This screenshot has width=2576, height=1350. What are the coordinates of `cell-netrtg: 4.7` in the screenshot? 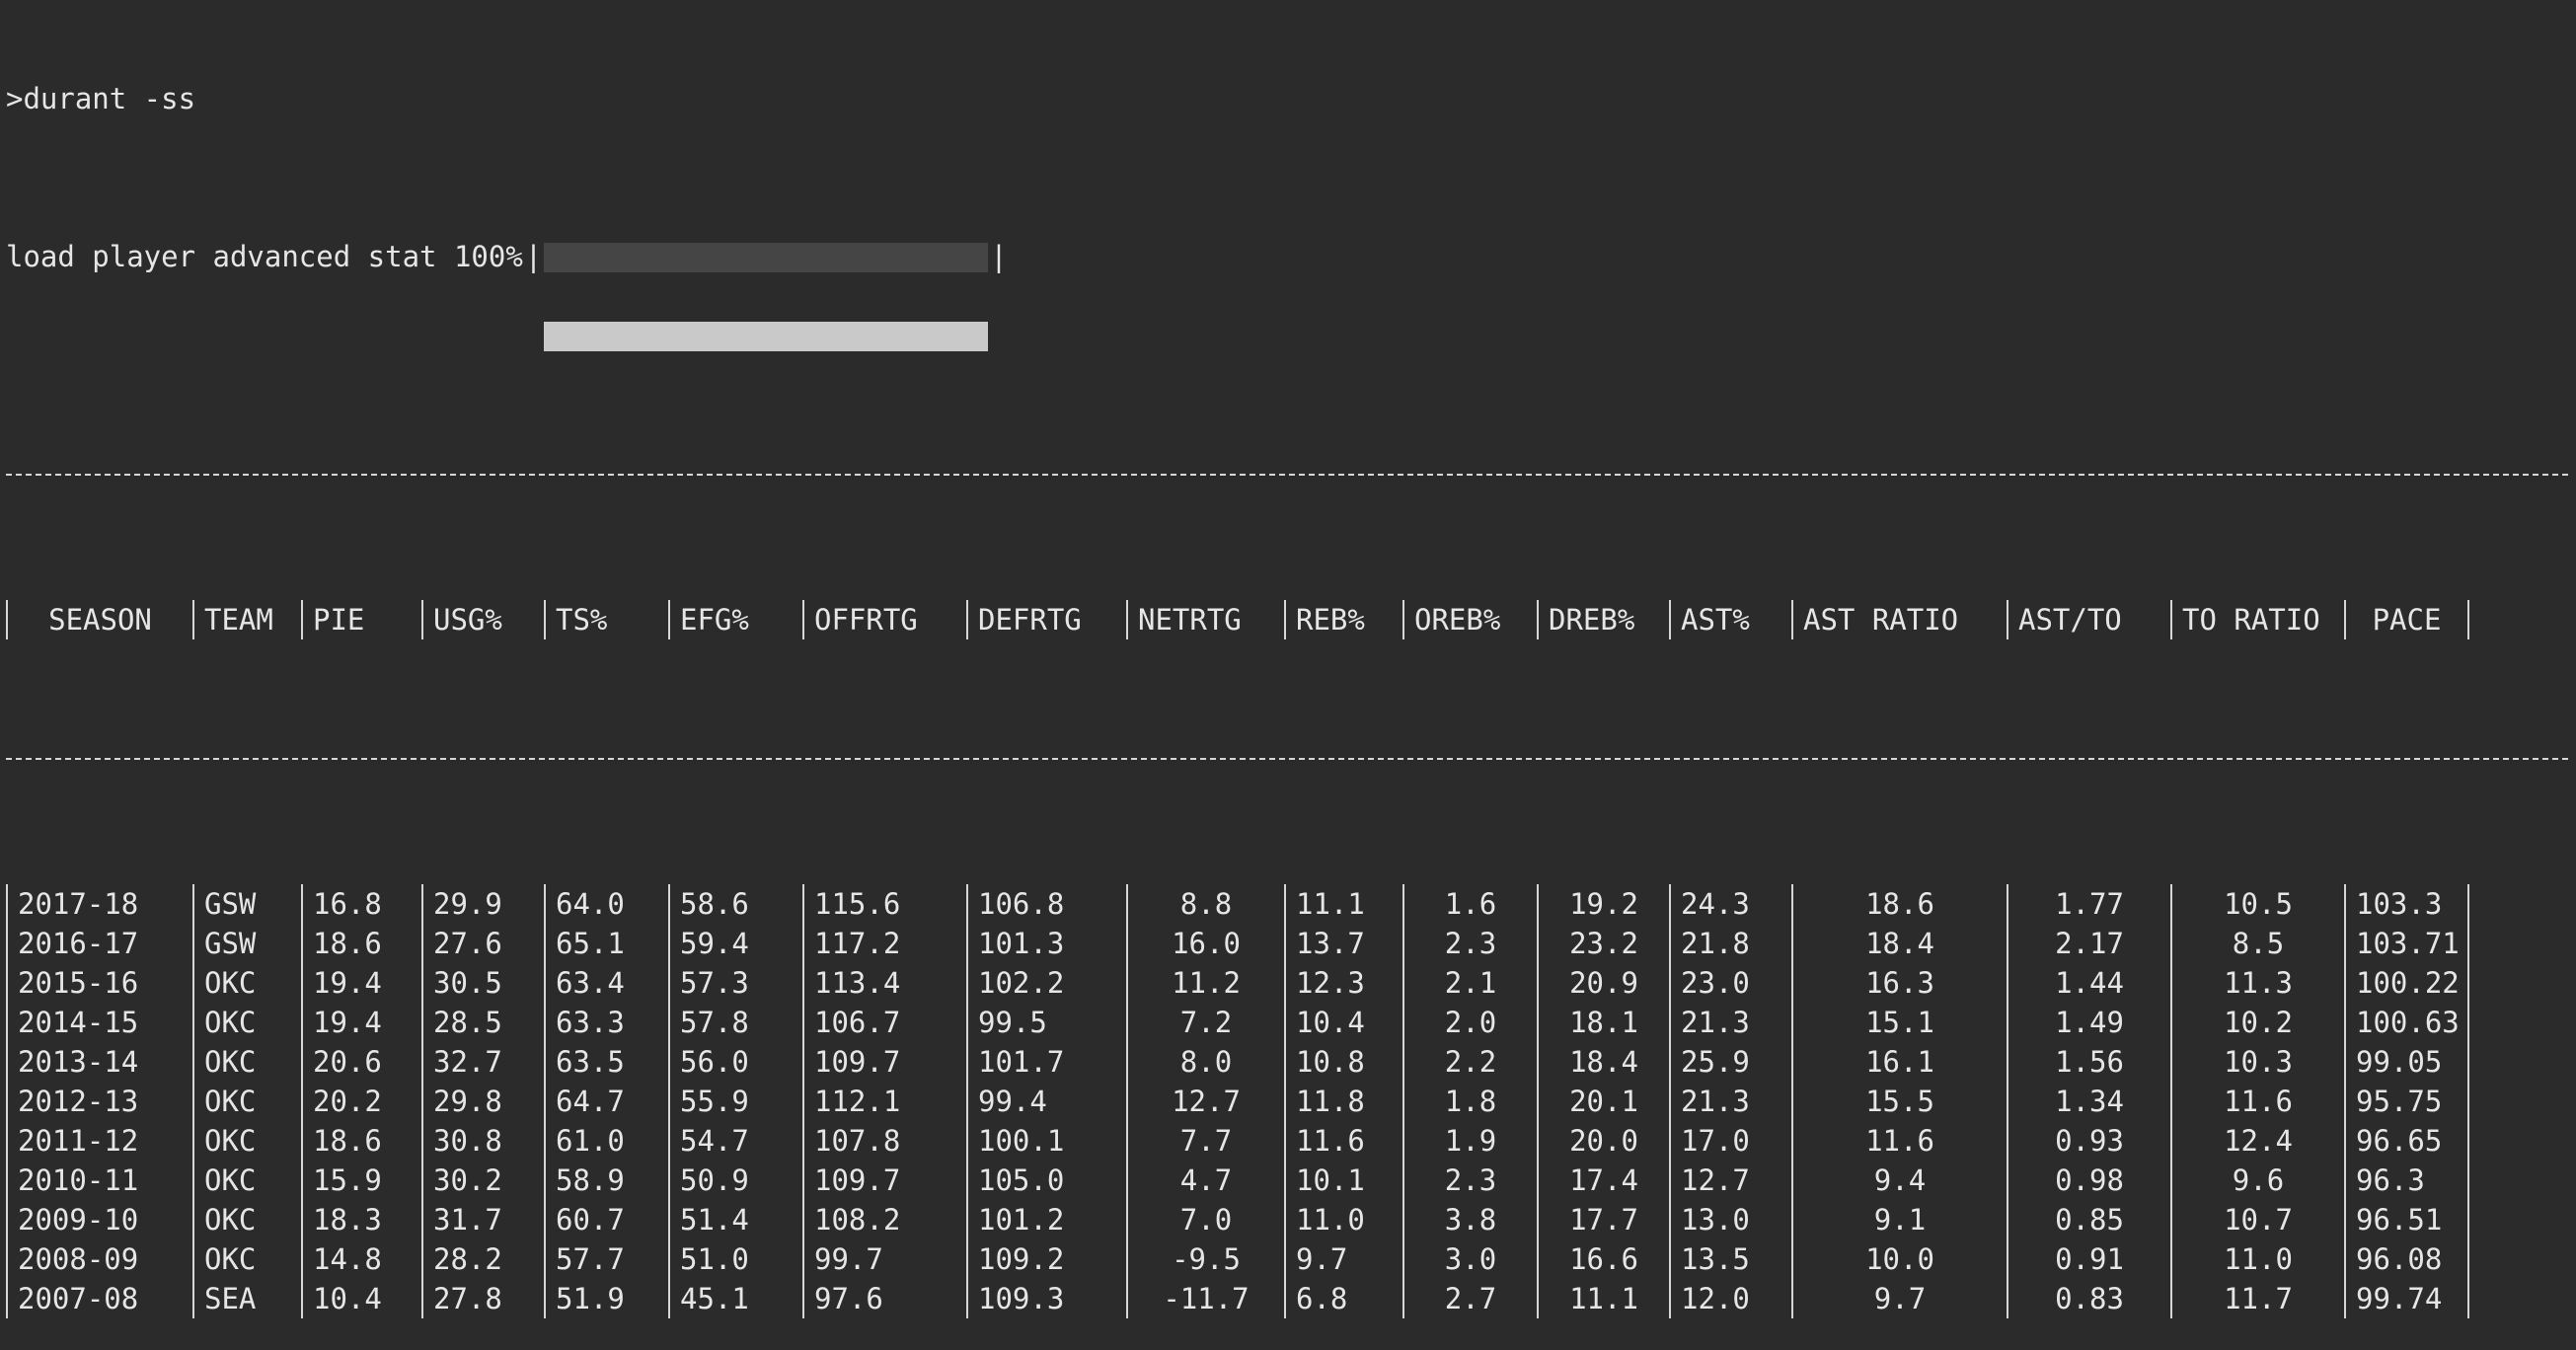 It's located at (1205, 1180).